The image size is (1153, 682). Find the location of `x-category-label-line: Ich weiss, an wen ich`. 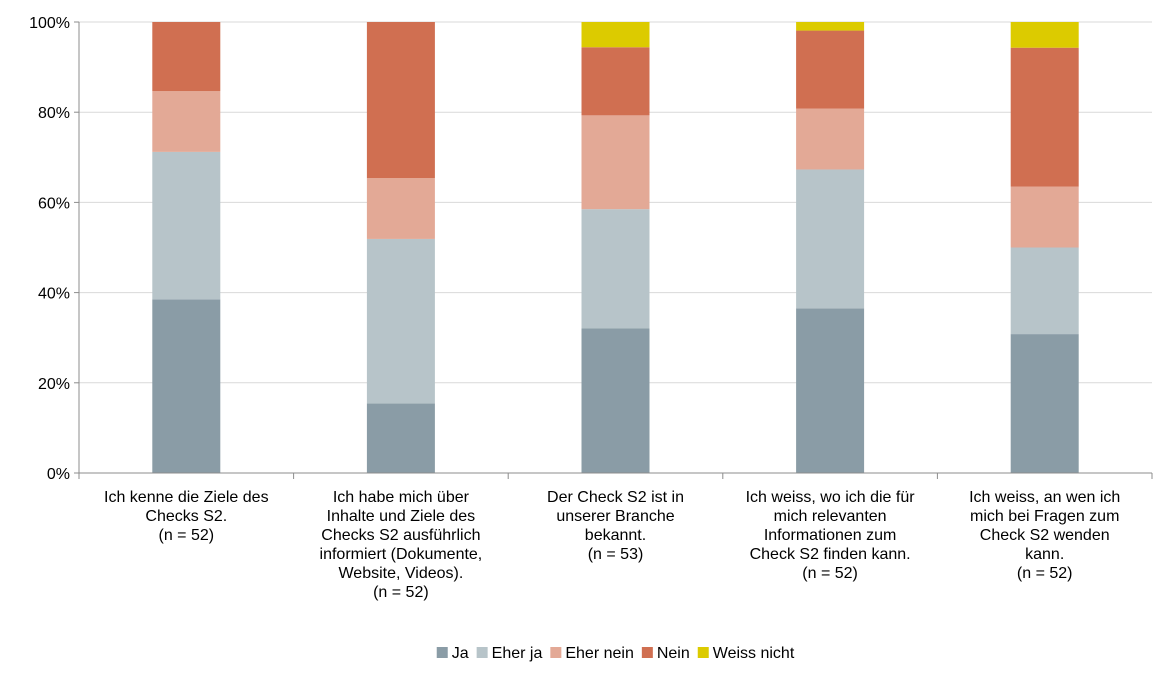

x-category-label-line: Ich weiss, an wen ich is located at coordinates (1044, 497).